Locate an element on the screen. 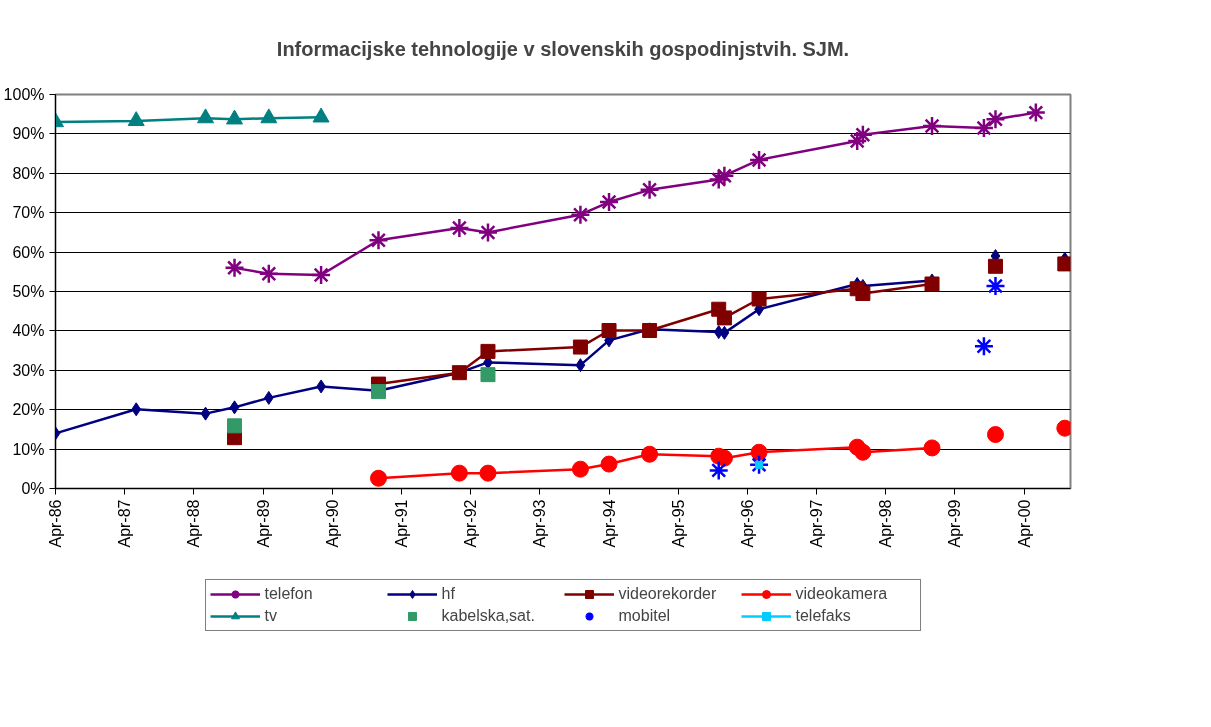  legend-label: kabelska,sat. is located at coordinates (488, 616).